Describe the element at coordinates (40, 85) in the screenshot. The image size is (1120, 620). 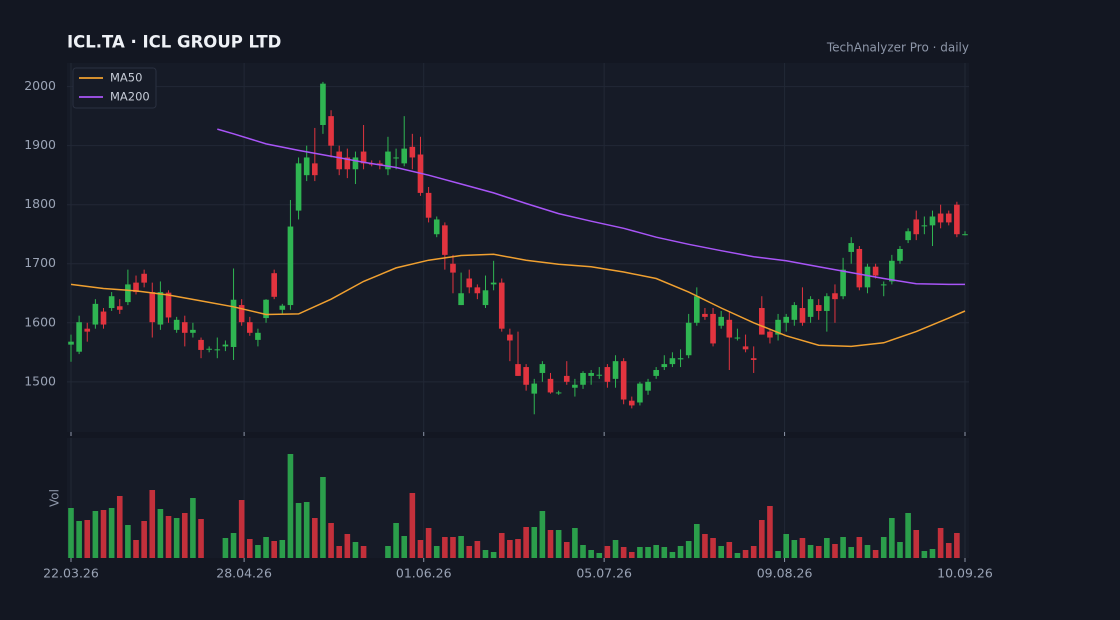
I see `y-tick-label: 2000` at that location.